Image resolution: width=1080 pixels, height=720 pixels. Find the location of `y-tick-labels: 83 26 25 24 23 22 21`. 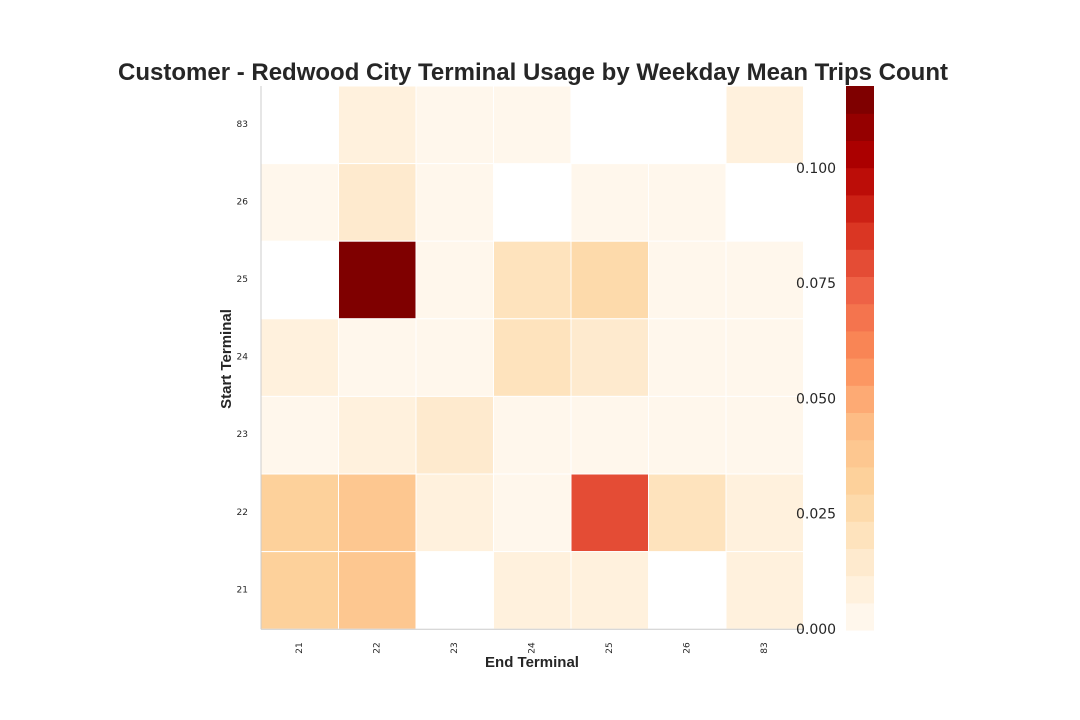

y-tick-labels: 83 26 25 24 23 22 21 is located at coordinates (243, 358).